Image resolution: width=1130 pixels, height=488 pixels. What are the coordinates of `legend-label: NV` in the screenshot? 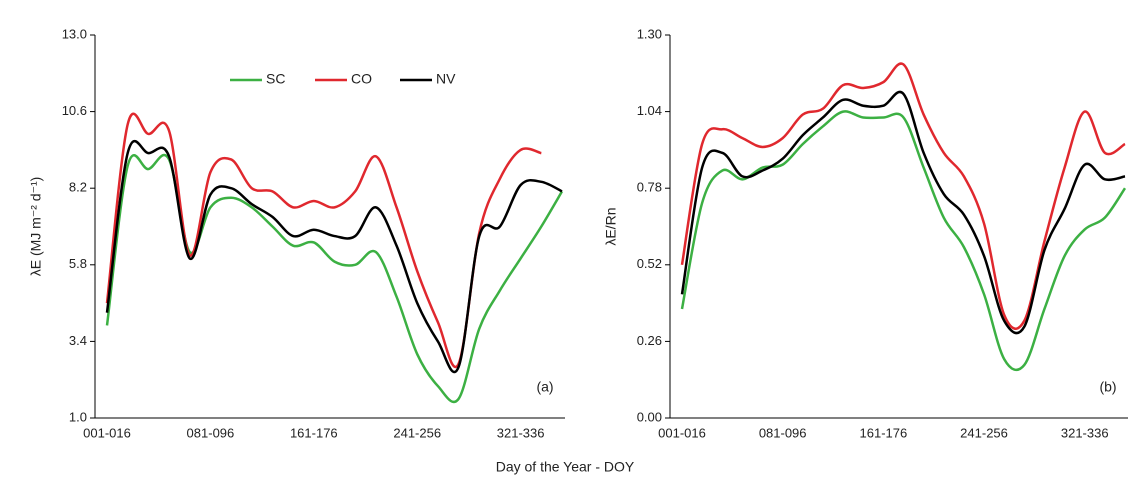 It's located at (446, 79).